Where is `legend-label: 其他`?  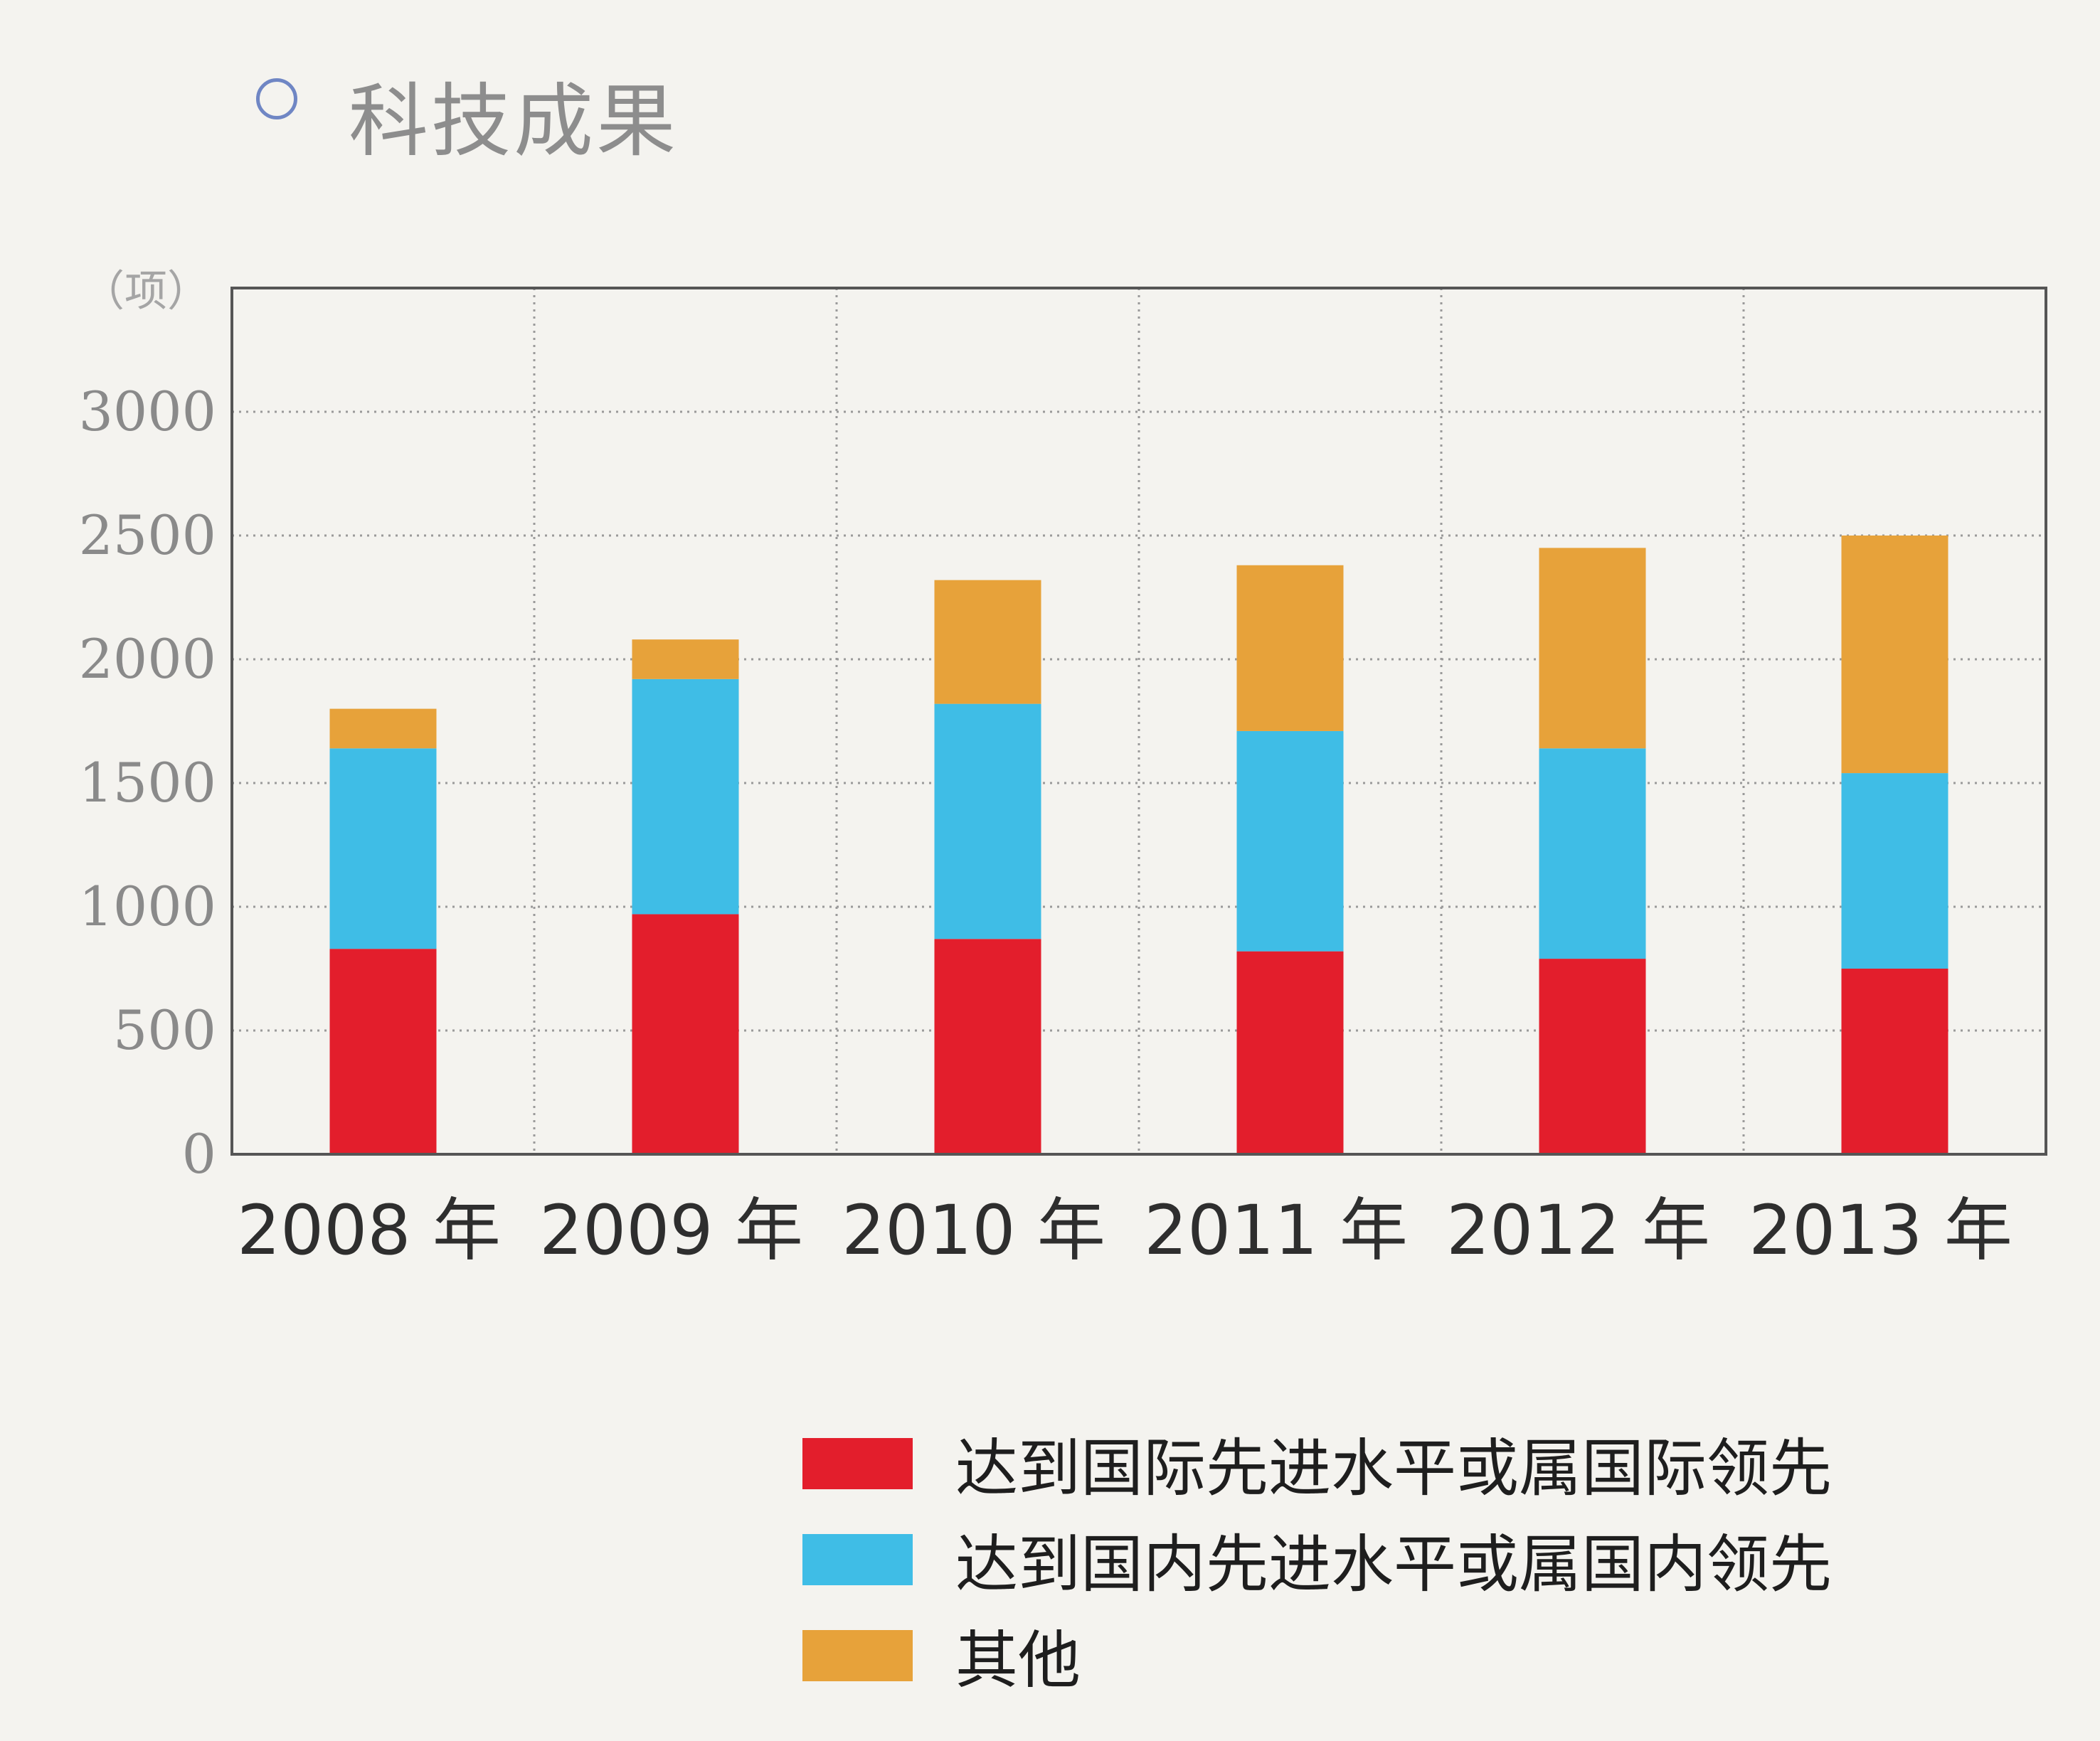 legend-label: 其他 is located at coordinates (1018, 1660).